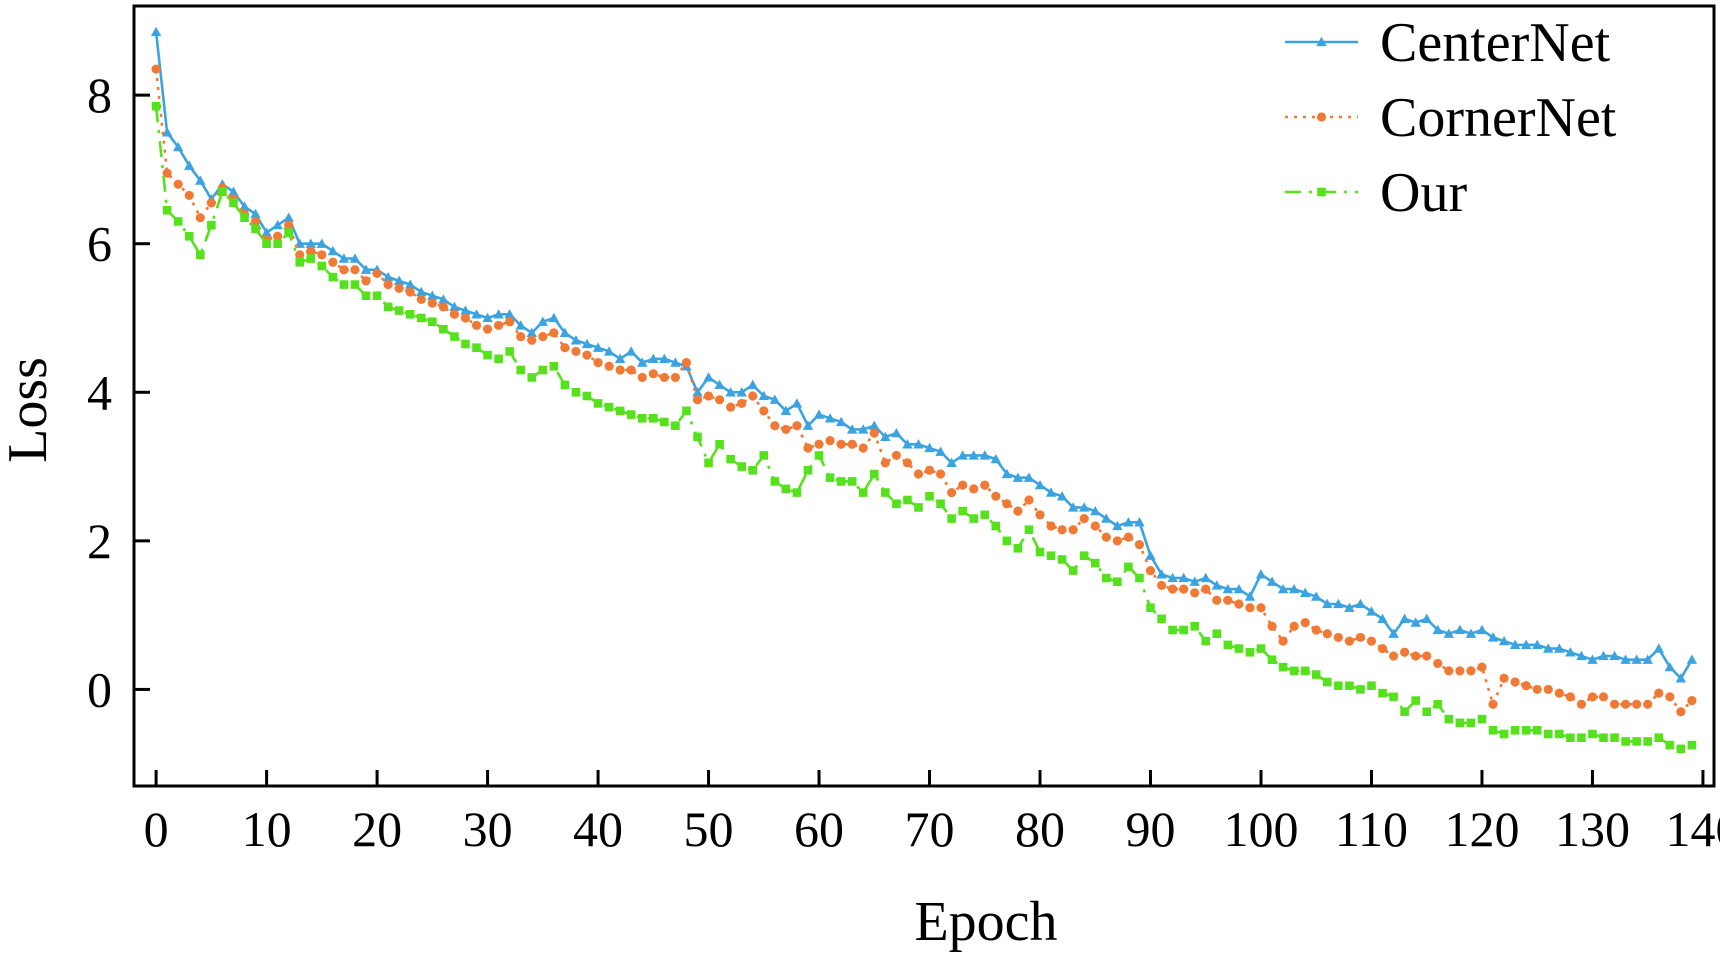 The height and width of the screenshot is (954, 1720). I want to click on x-tick-label: 70, so click(930, 829).